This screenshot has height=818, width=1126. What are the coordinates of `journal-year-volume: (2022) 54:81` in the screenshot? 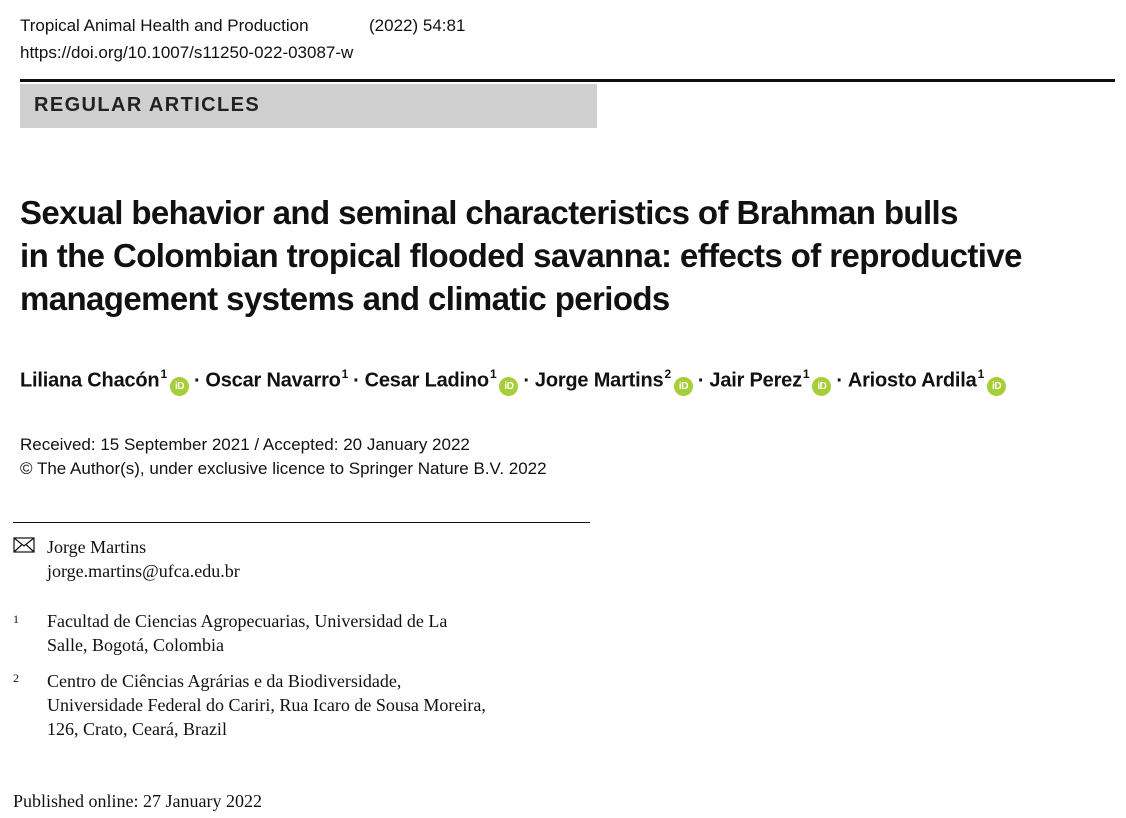 It's located at (417, 25).